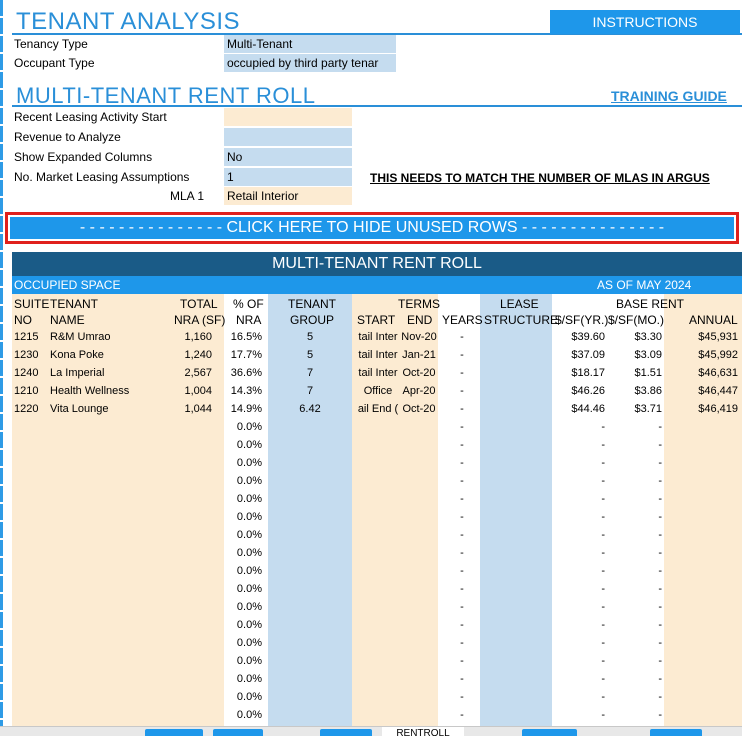 This screenshot has height=736, width=742. What do you see at coordinates (26, 409) in the screenshot?
I see `cell-suite: 1220` at bounding box center [26, 409].